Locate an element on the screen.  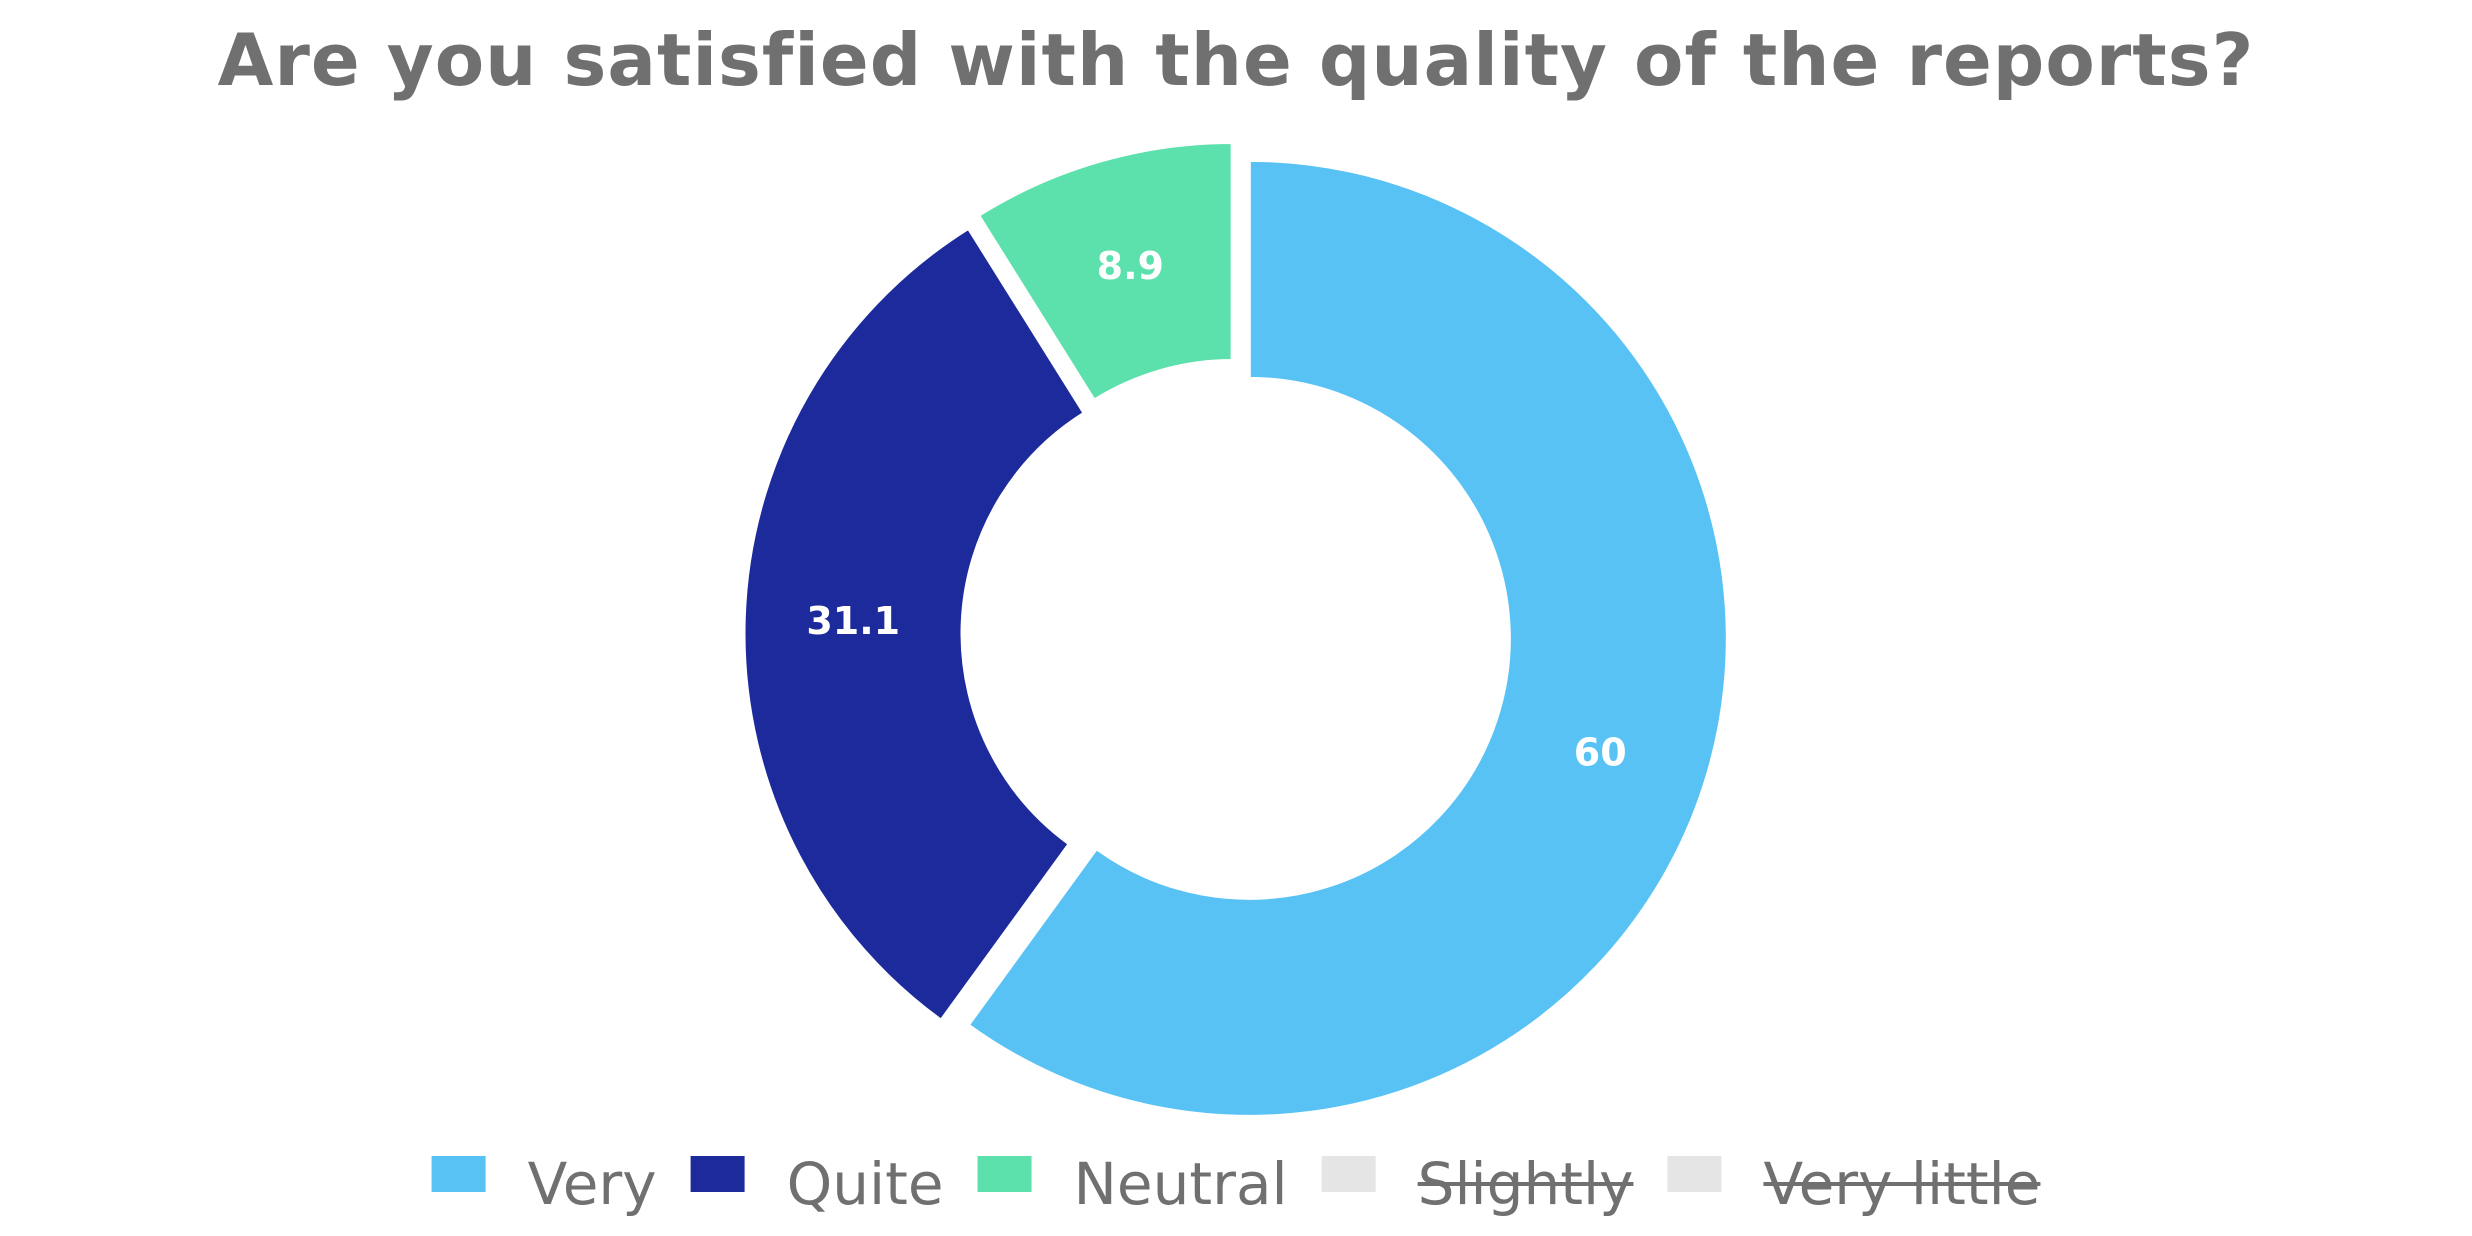
data-label-quite: 31.1 is located at coordinates (853, 621).